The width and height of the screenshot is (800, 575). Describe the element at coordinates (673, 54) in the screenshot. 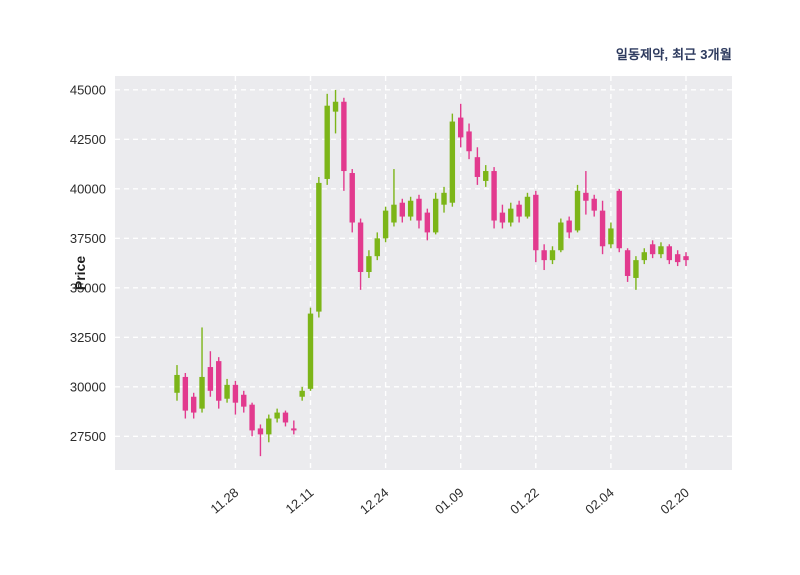

I see `chart-title: 일동제약, 최근 3개월` at that location.